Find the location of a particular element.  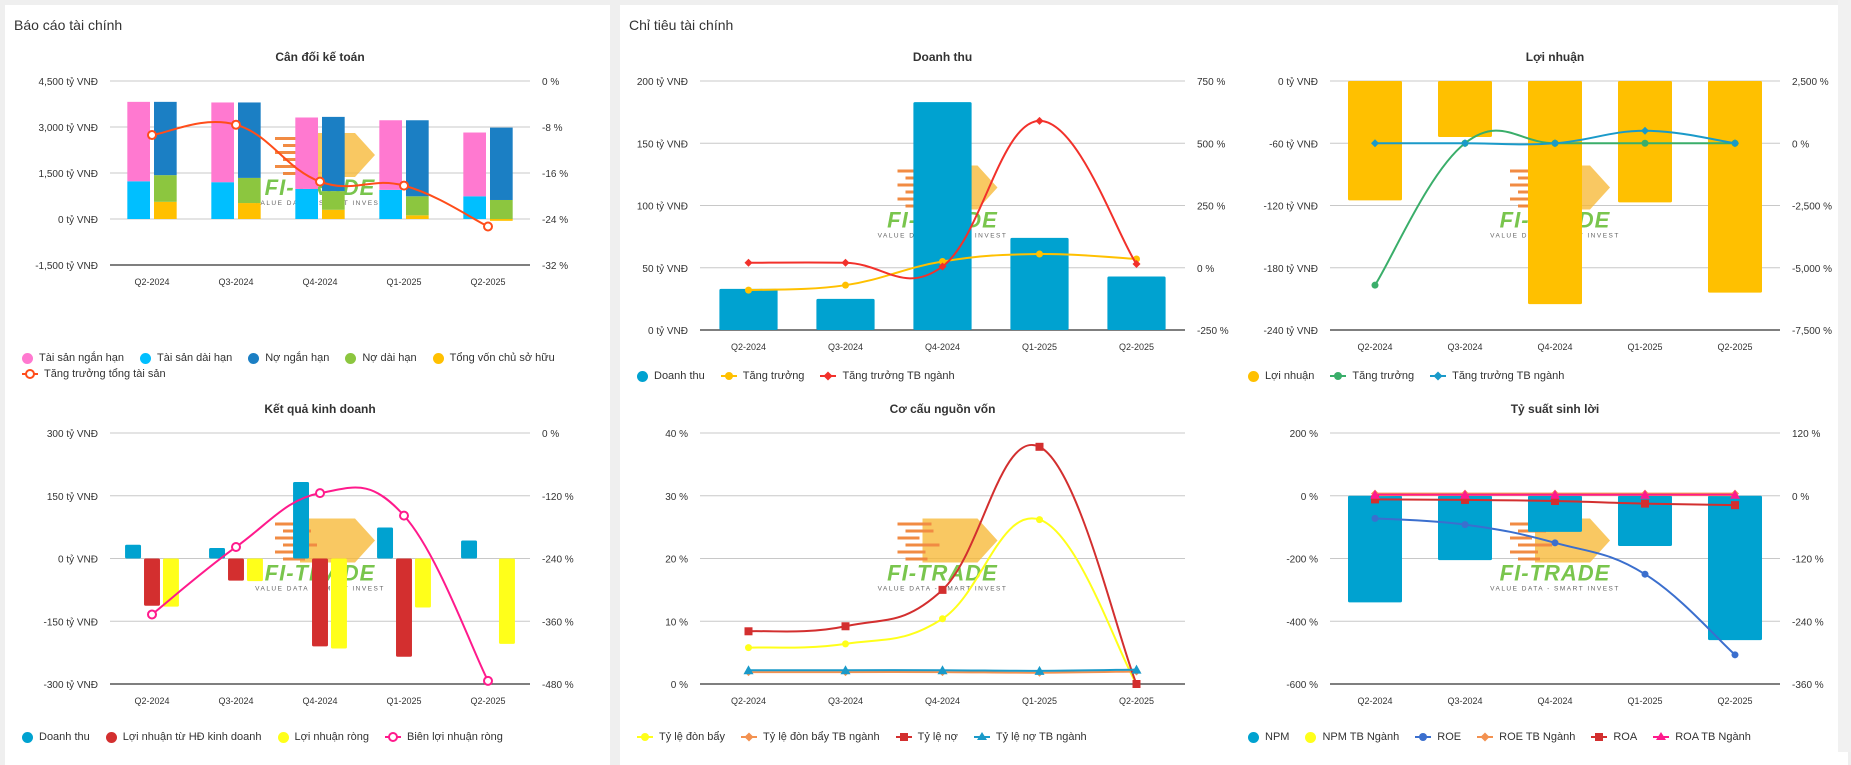

legend-item-loi-nhuan-tu-hd-kinh-doanh: Lợi nhuận từ HĐ kinh doanh is located at coordinates (184, 737).